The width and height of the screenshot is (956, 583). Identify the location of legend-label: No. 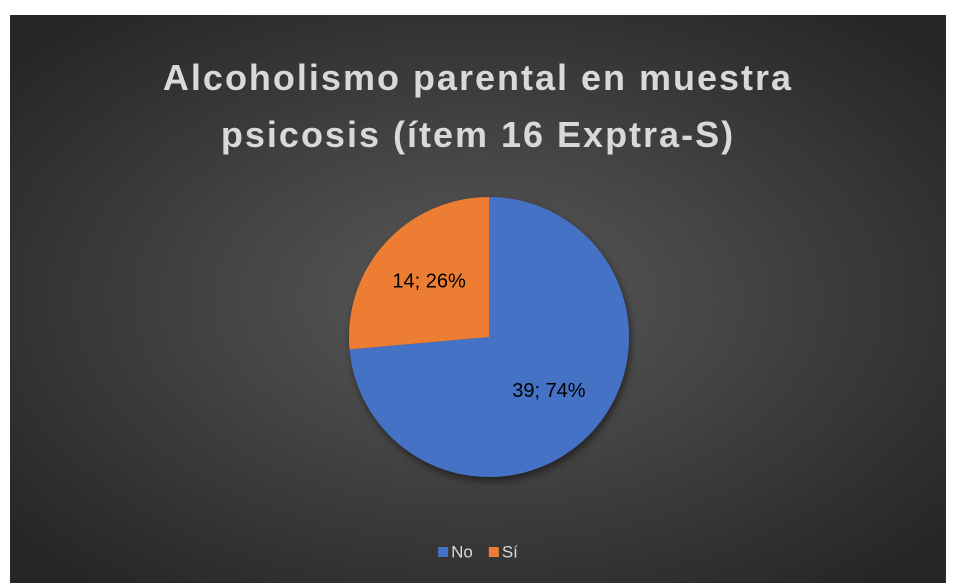
(462, 551).